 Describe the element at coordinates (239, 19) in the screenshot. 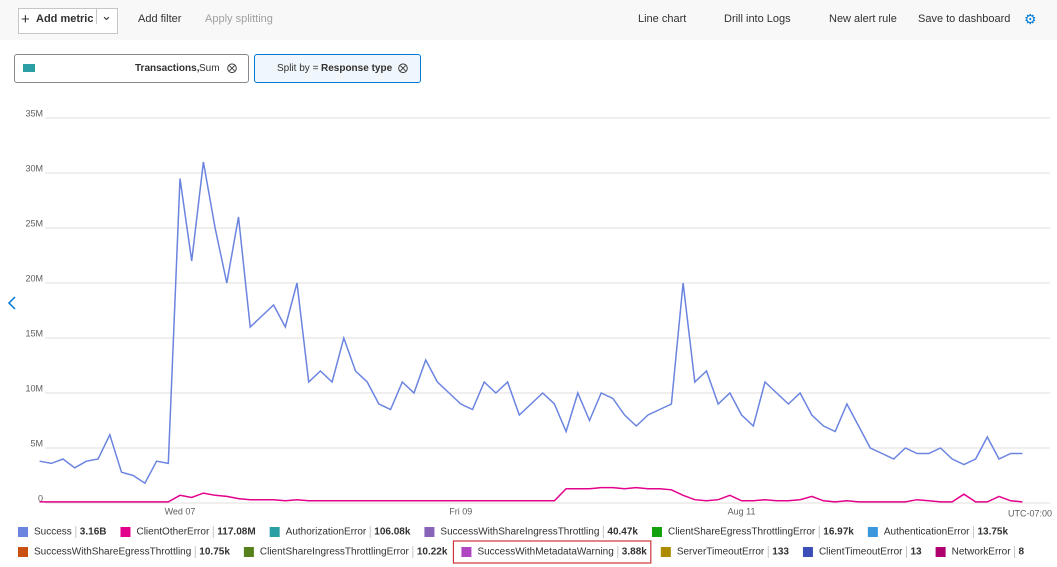

I see `apply-splitting: Apply splitting` at that location.